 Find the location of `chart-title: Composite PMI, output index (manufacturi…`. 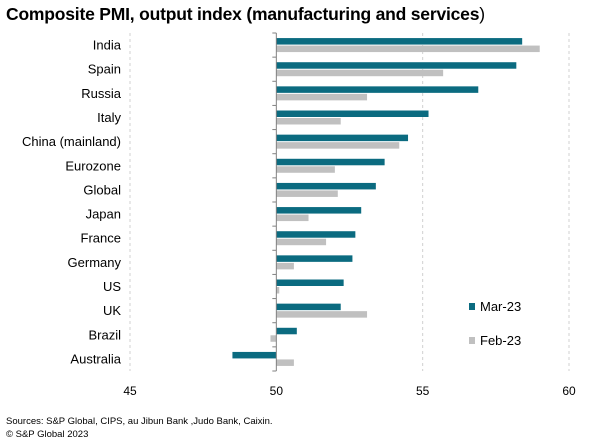

chart-title: Composite PMI, output index (manufacturi… is located at coordinates (245, 14).